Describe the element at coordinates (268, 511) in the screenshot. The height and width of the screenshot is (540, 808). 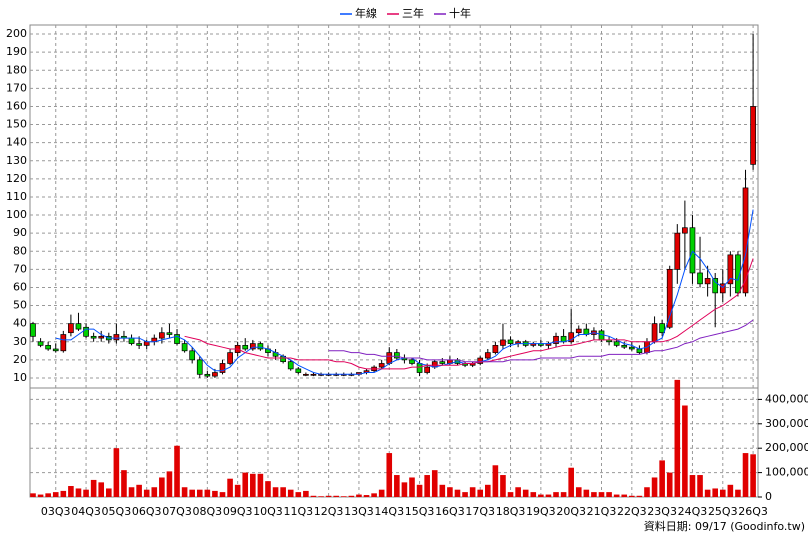
I see `x-tick-label: 10Q3` at that location.